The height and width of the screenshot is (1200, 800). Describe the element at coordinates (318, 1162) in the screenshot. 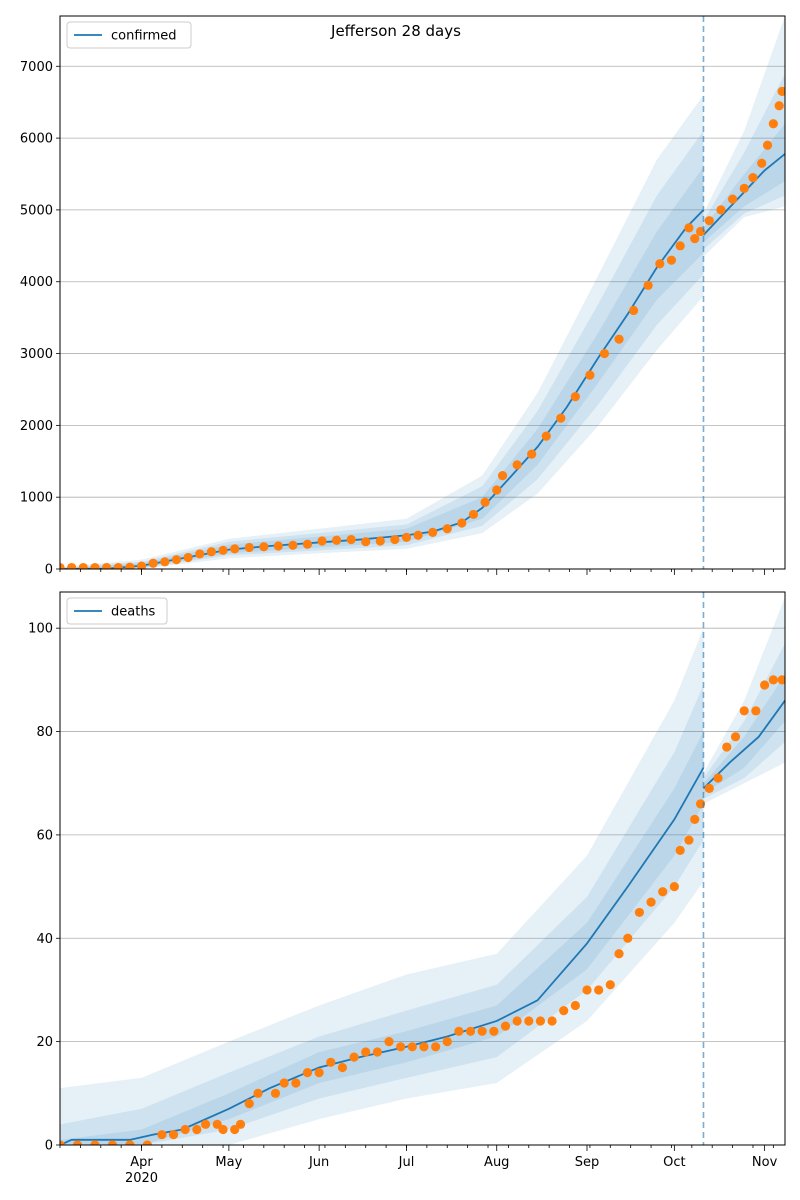

I see `x-tick-label: Jun` at that location.